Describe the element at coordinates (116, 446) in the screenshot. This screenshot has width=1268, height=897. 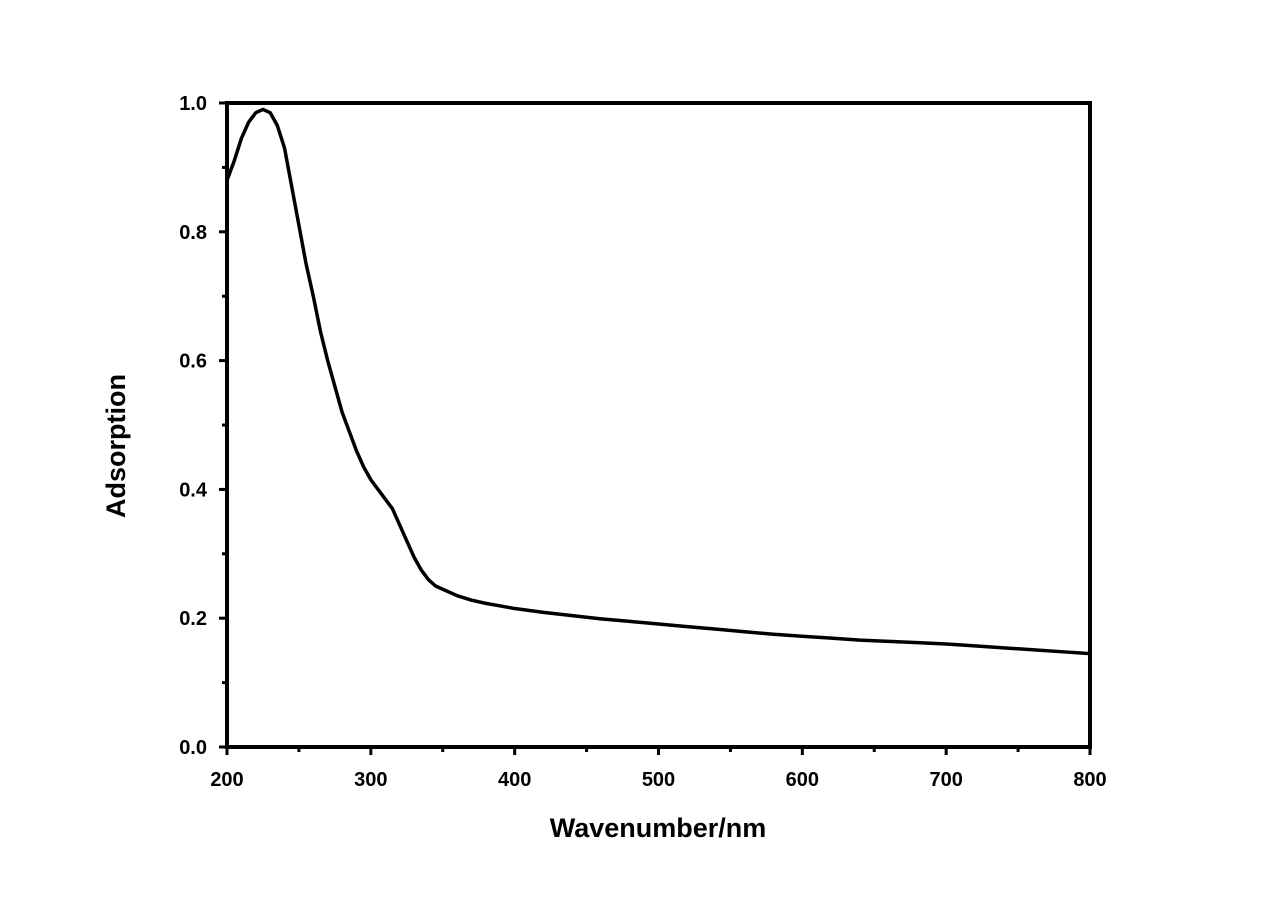
I see `y-axis-title: Adsorption` at that location.